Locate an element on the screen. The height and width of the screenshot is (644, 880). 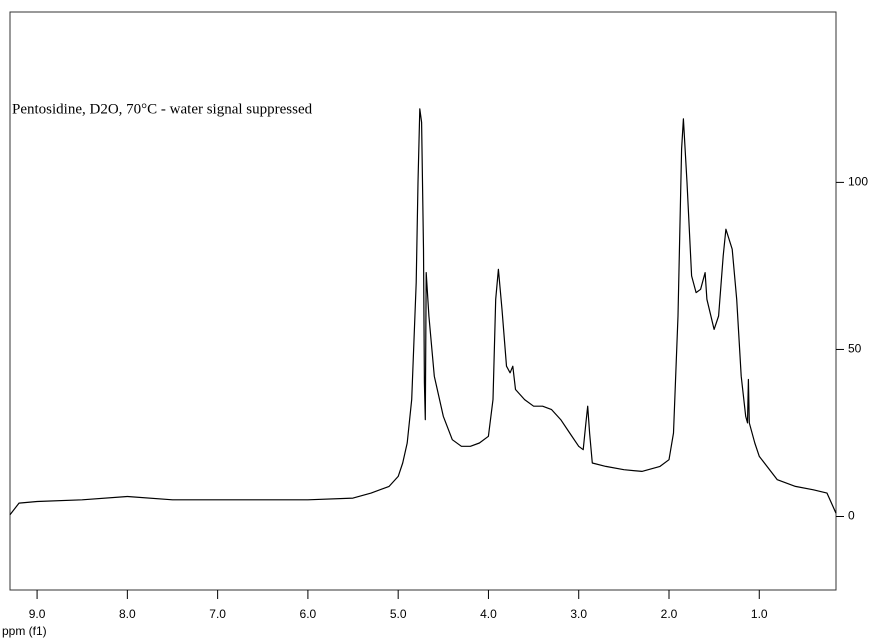
x-tick-label: 5.0 is located at coordinates (398, 614).